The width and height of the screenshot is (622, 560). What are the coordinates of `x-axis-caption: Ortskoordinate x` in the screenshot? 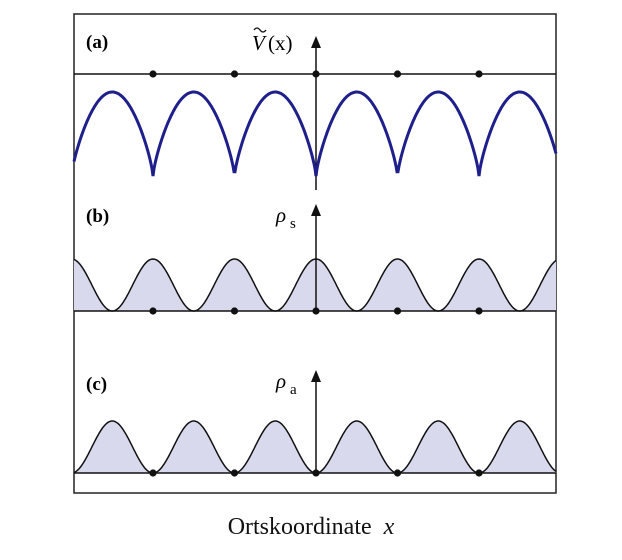 It's located at (311, 527).